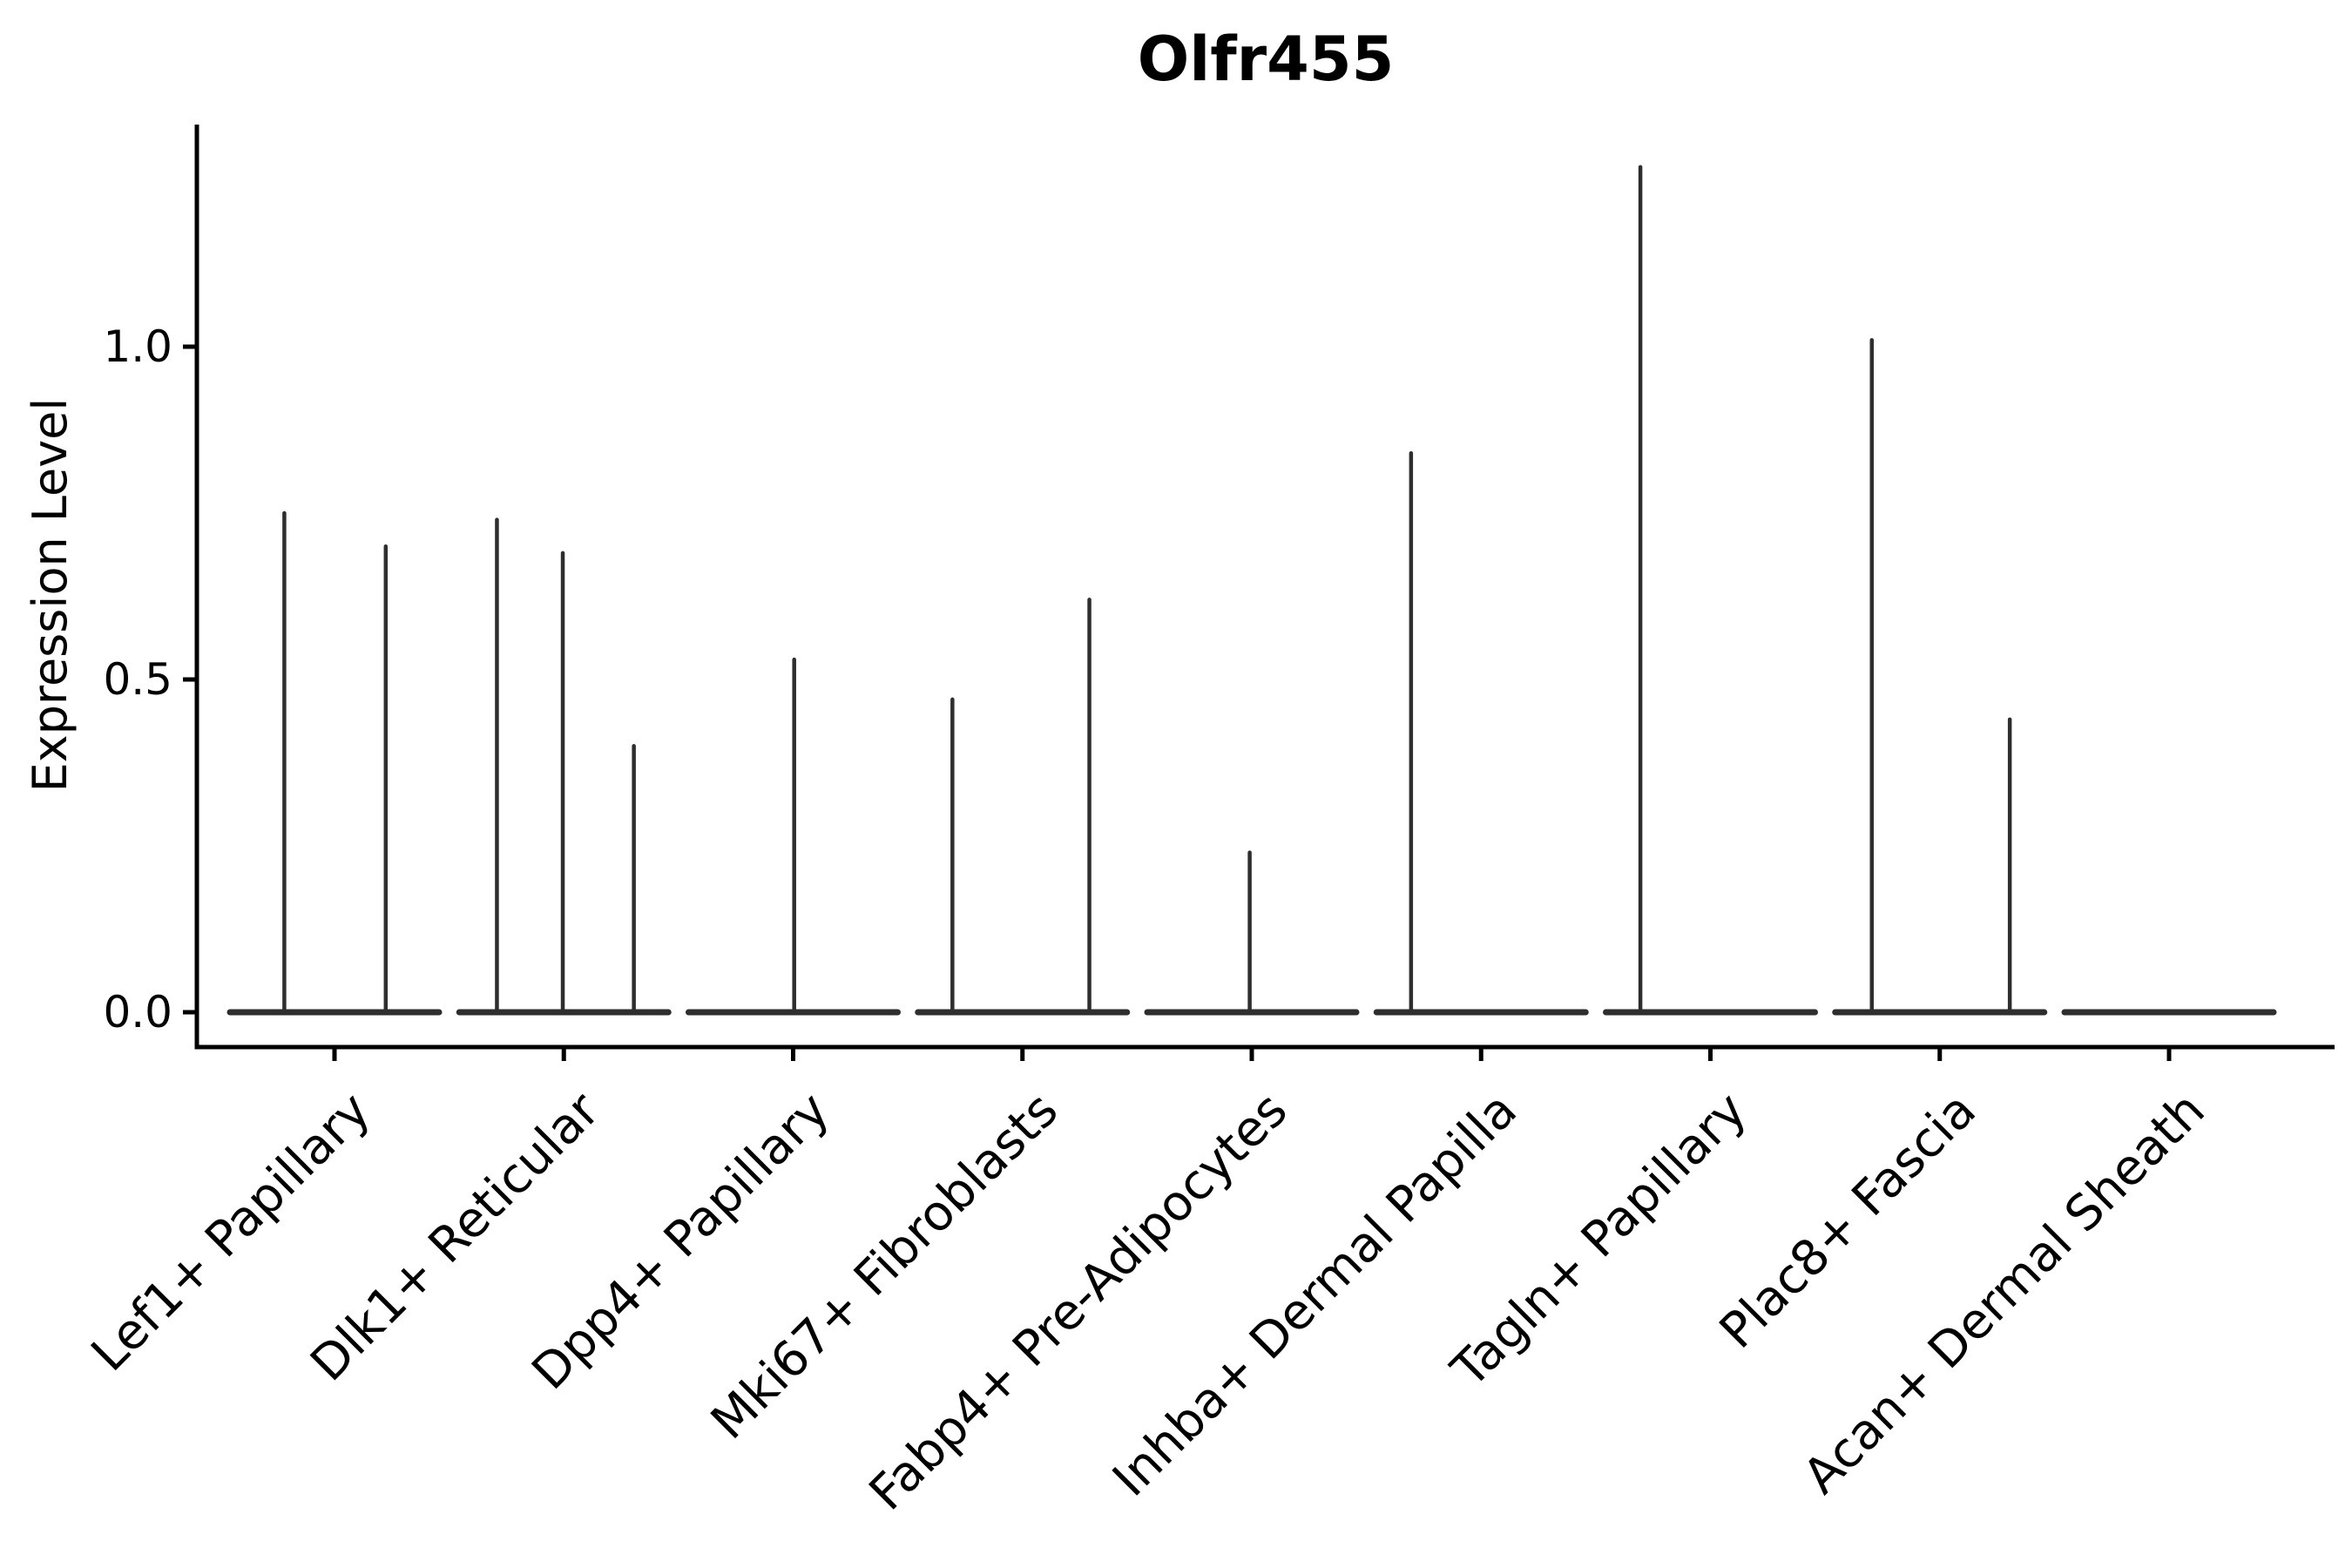 The height and width of the screenshot is (1568, 2352). Describe the element at coordinates (137, 679) in the screenshot. I see `y-tick-label: 0.5` at that location.